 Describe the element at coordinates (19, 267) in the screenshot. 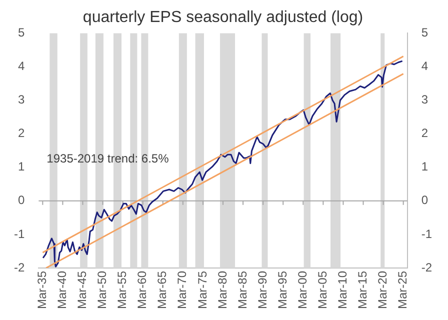

I see `y-tick-label: -2` at that location.